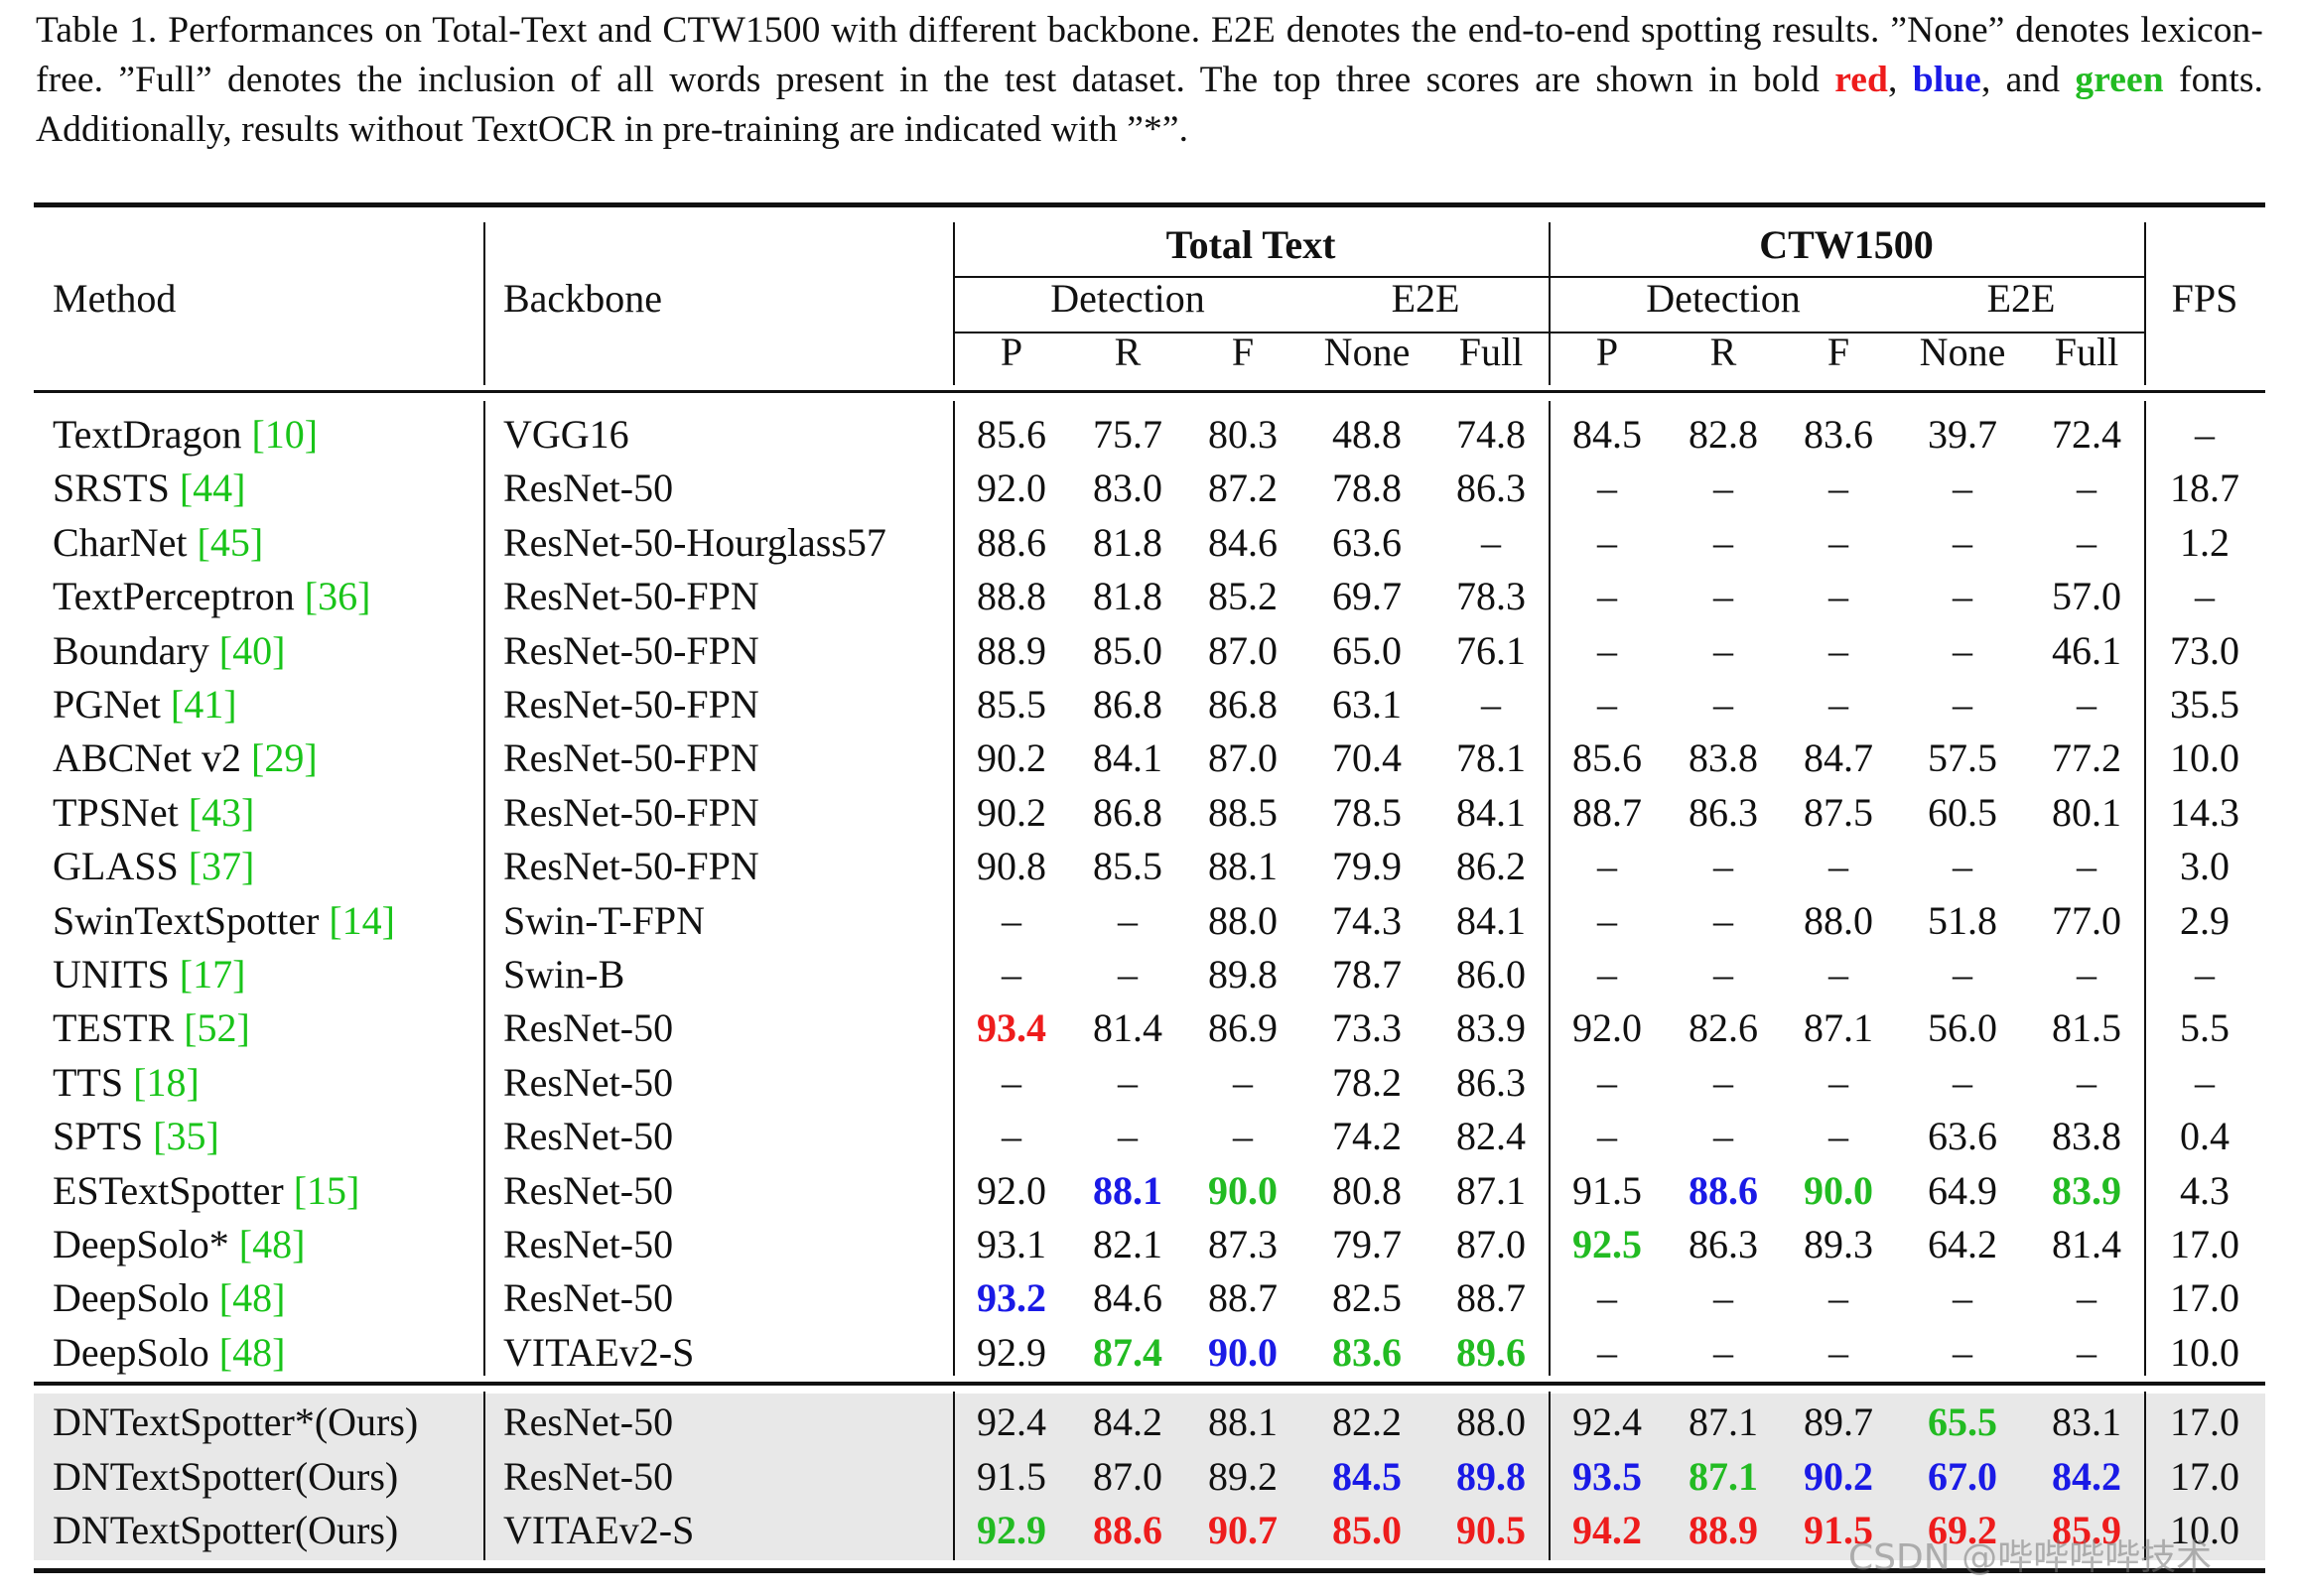  I want to click on score-cell: 88.9, so click(1012, 650).